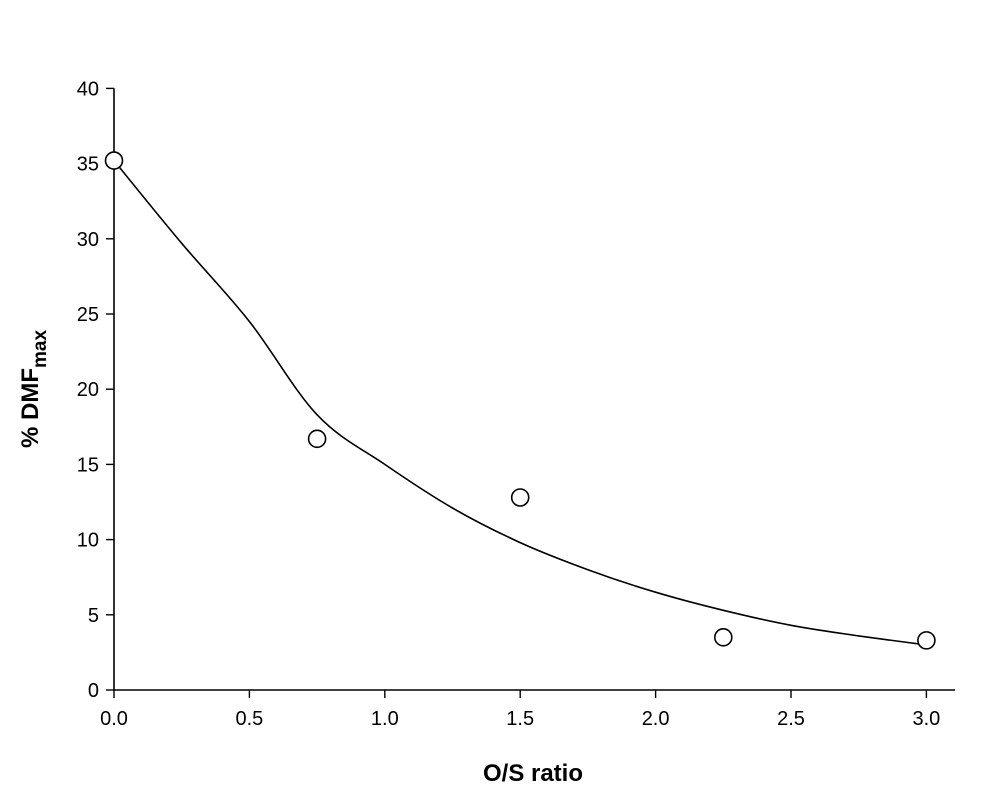 This screenshot has width=1000, height=793. I want to click on y-tick-label: 25, so click(88, 315).